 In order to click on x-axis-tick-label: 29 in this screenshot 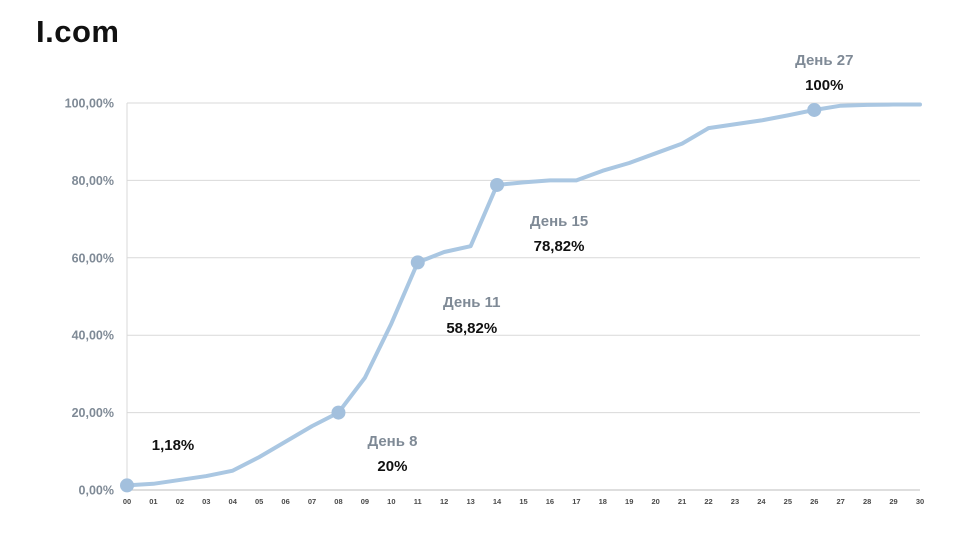, I will do `click(893, 501)`.